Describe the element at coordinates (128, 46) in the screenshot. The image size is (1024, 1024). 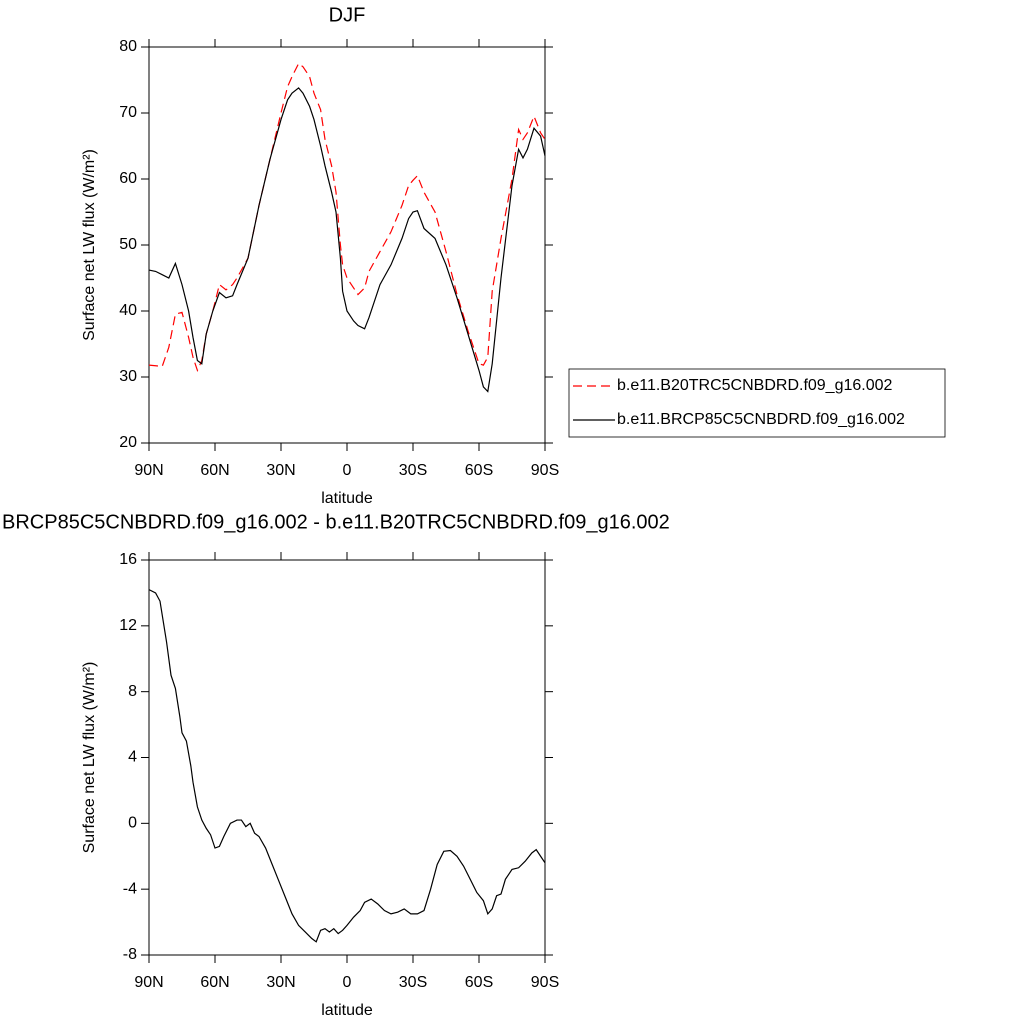
I see `y-tick-label: 80` at that location.